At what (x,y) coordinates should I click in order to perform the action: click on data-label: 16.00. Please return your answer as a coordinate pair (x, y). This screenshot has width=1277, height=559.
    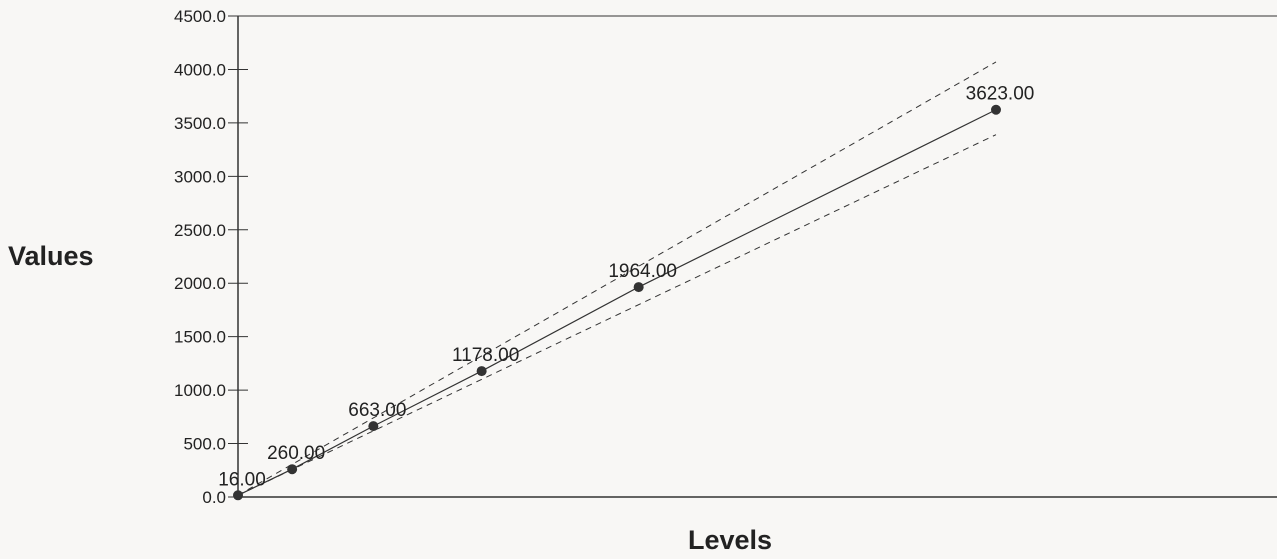
    Looking at the image, I should click on (242, 479).